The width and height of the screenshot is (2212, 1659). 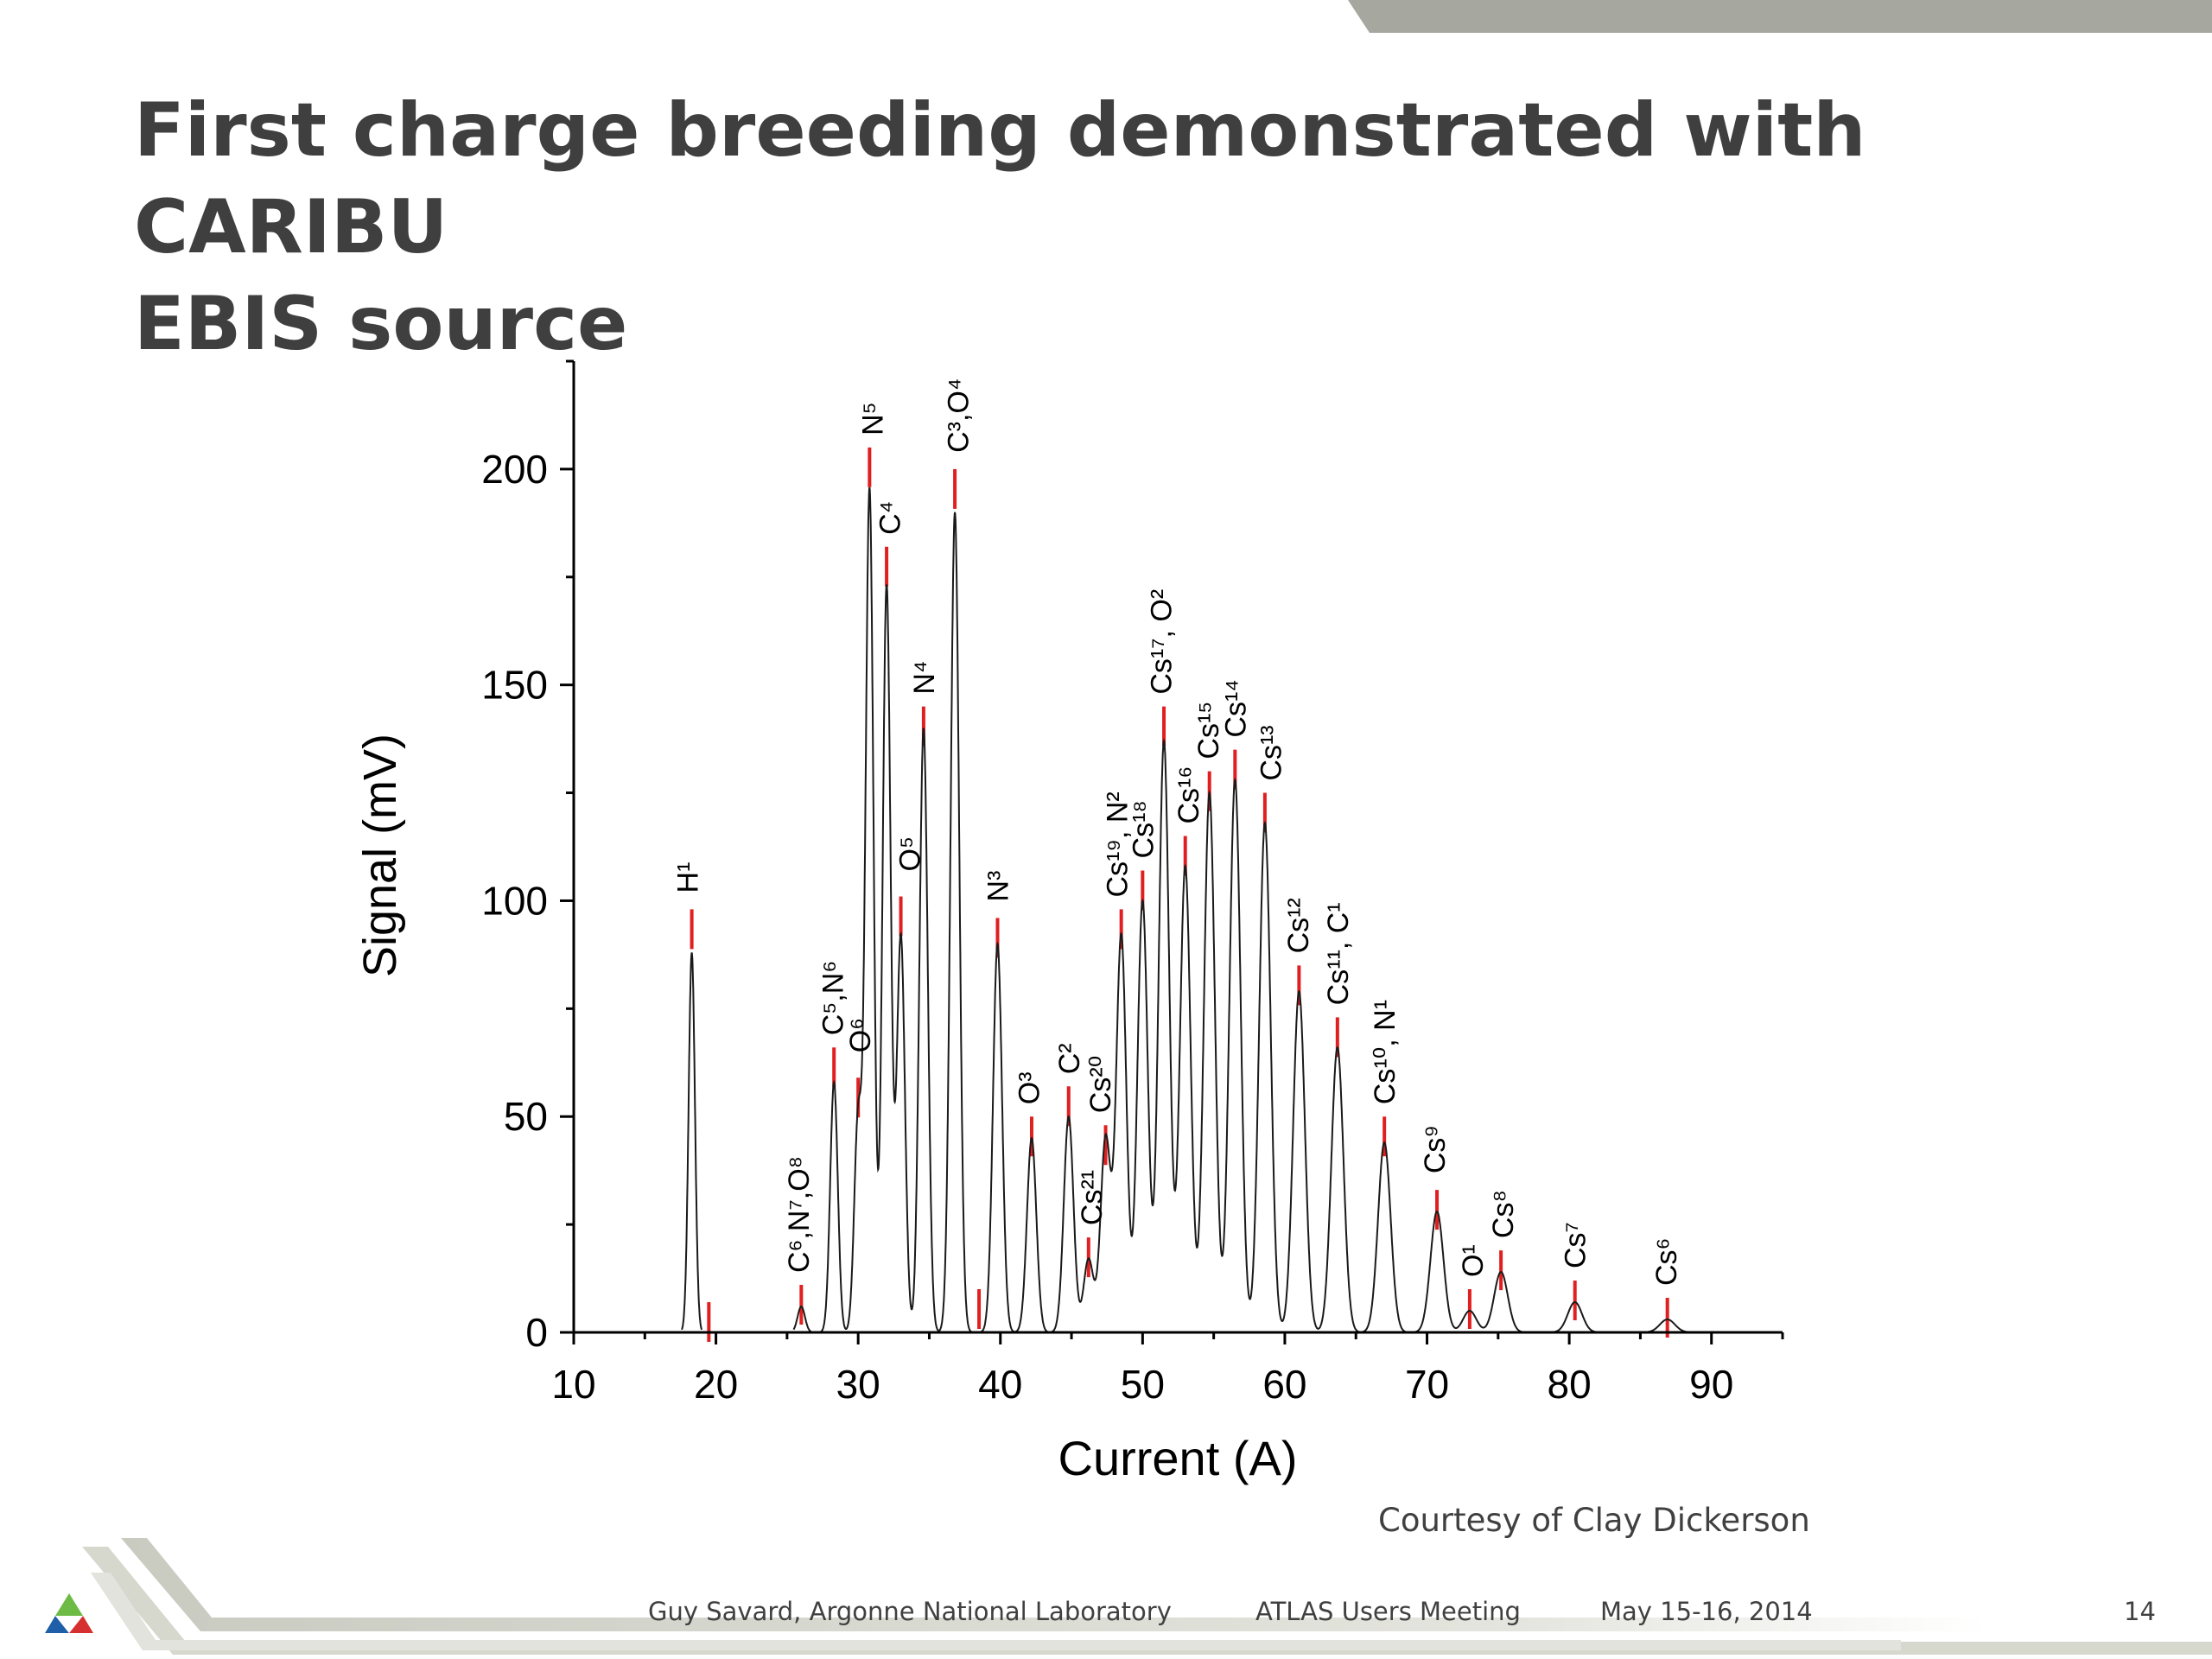 What do you see at coordinates (1388, 1611) in the screenshot?
I see `footer-event: ATLAS Users Meeting` at bounding box center [1388, 1611].